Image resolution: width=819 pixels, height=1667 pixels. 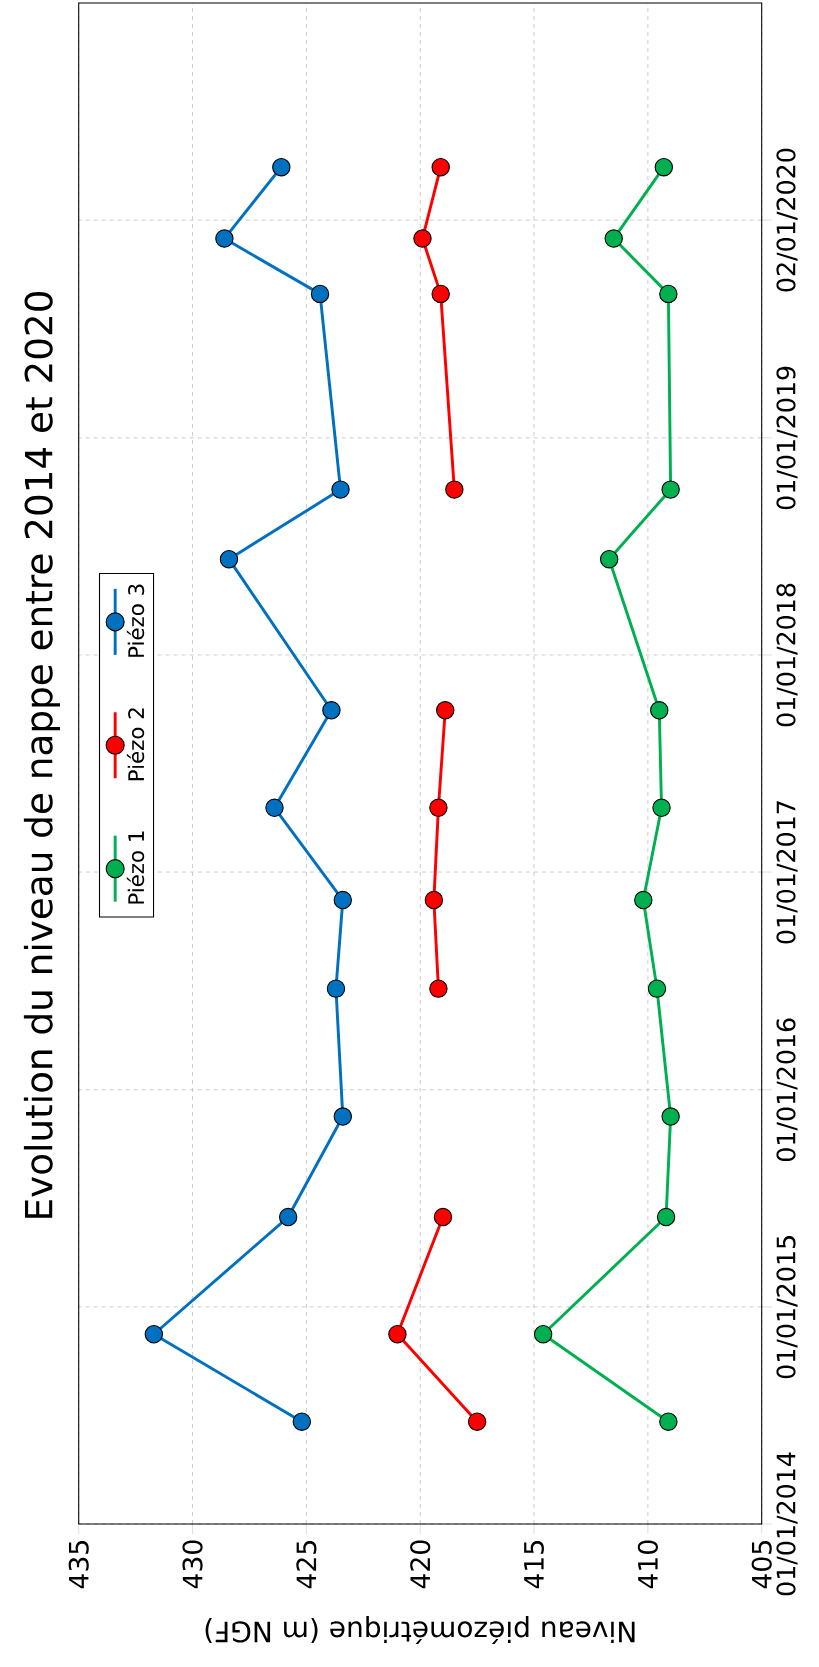 What do you see at coordinates (420, 1564) in the screenshot?
I see `x-tick-label: 420` at bounding box center [420, 1564].